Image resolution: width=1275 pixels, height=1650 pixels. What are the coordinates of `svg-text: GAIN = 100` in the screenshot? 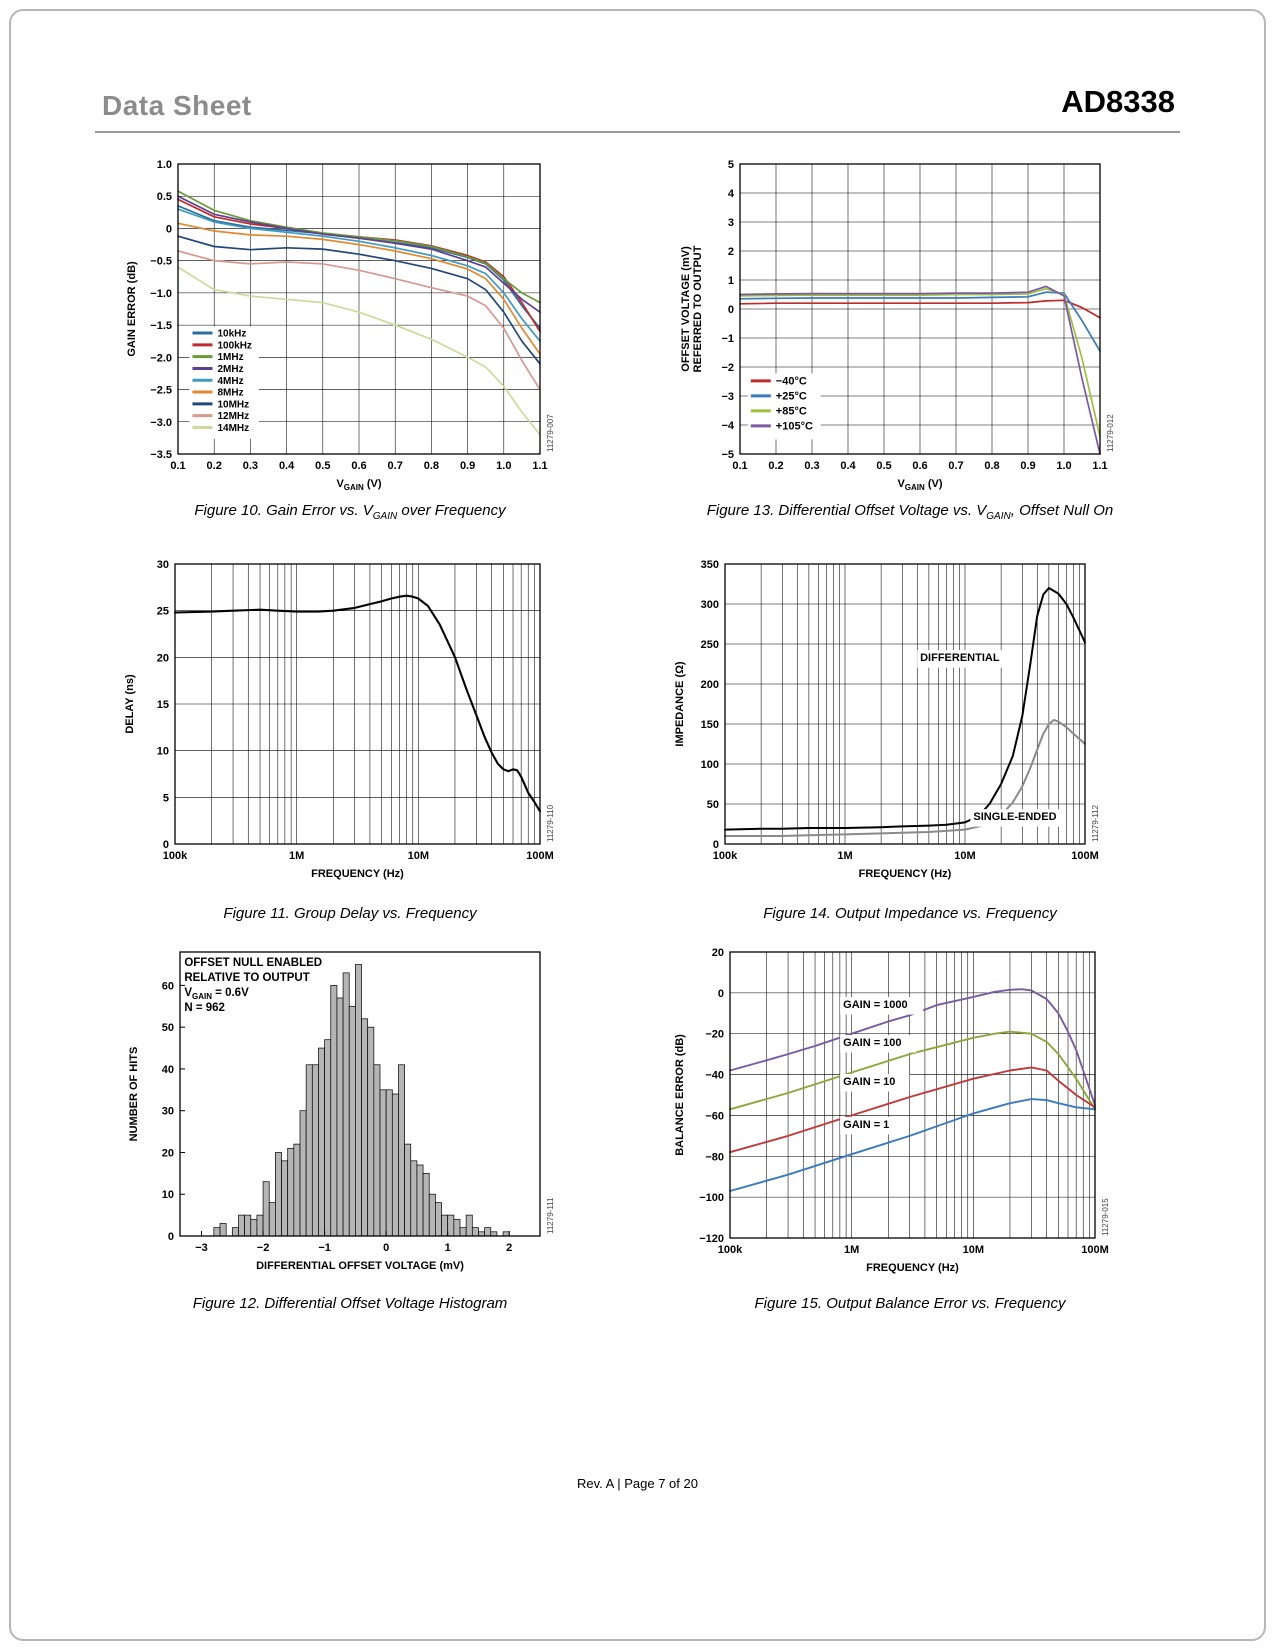 It's located at (872, 1043).